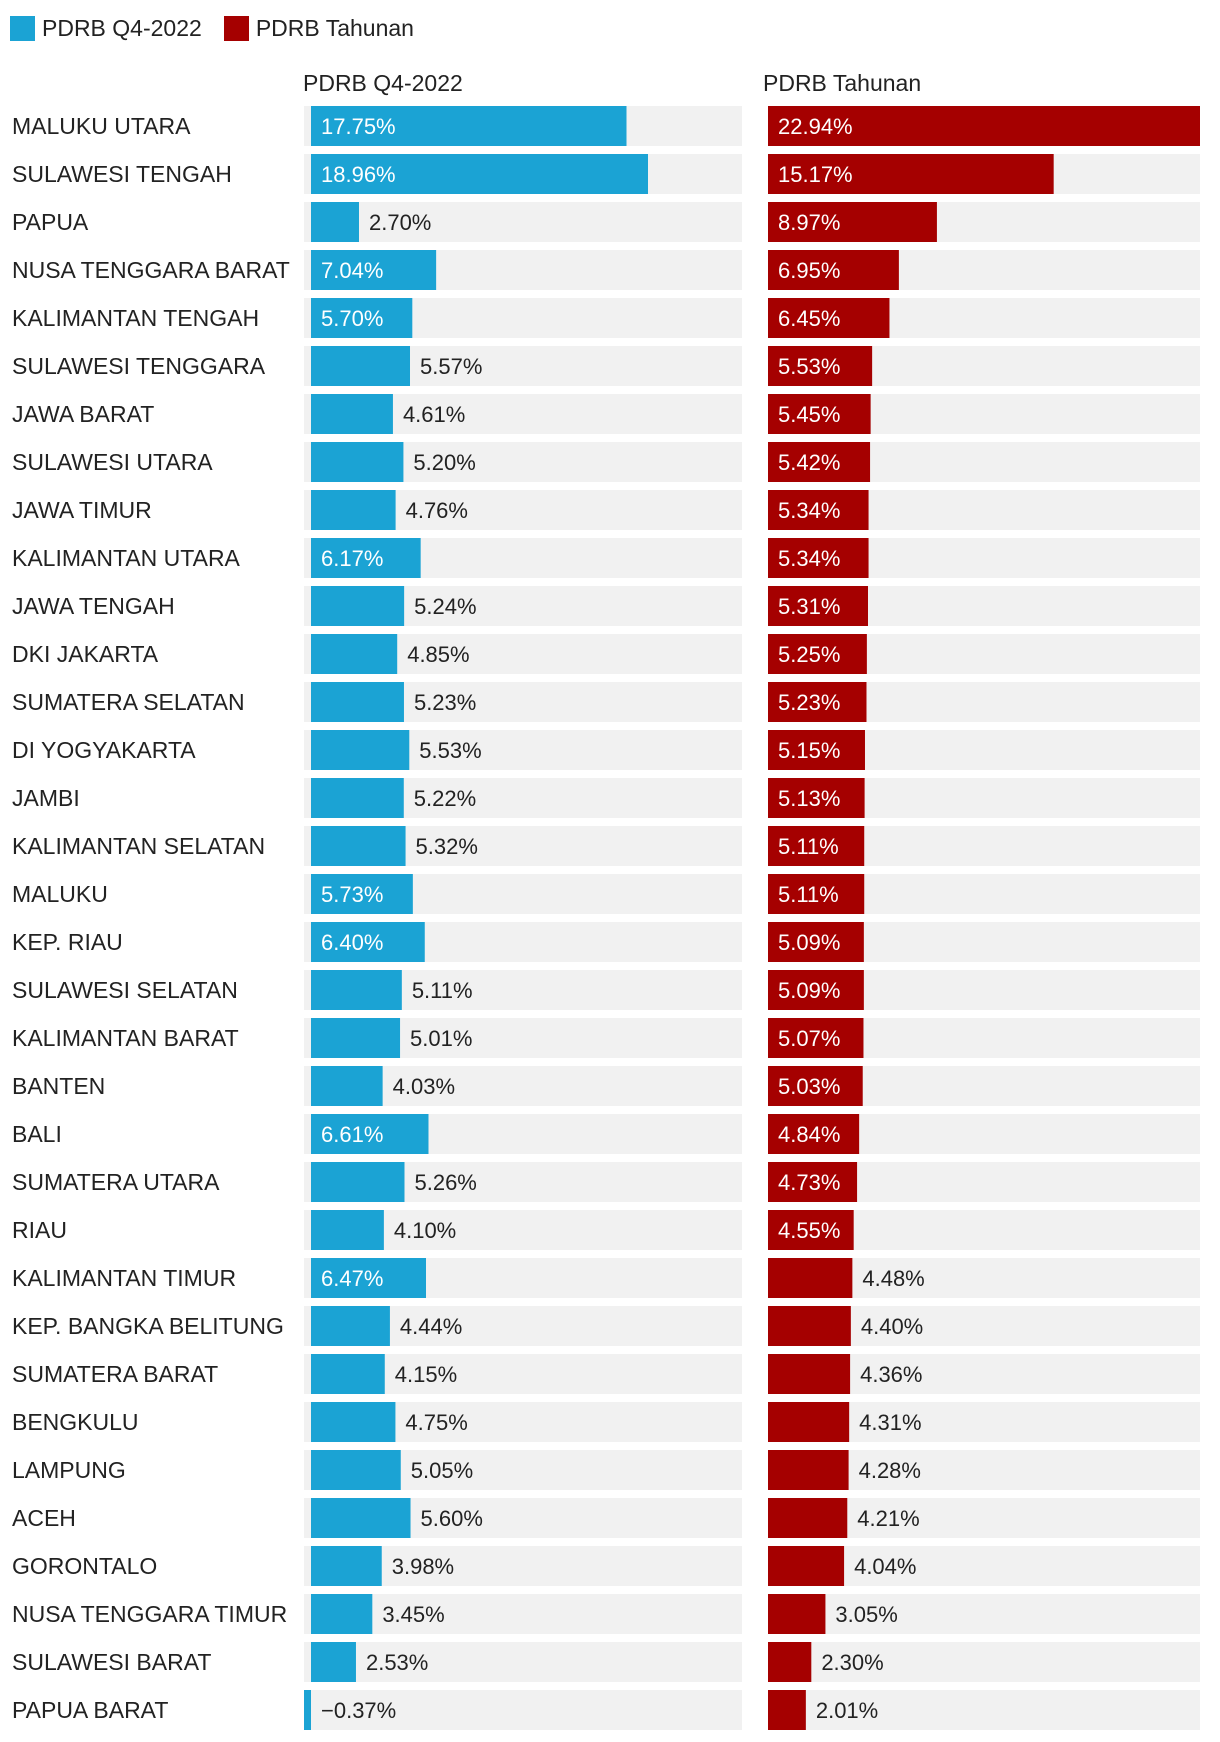 The image size is (1220, 1742). I want to click on legend-swatch-q4, so click(22, 28).